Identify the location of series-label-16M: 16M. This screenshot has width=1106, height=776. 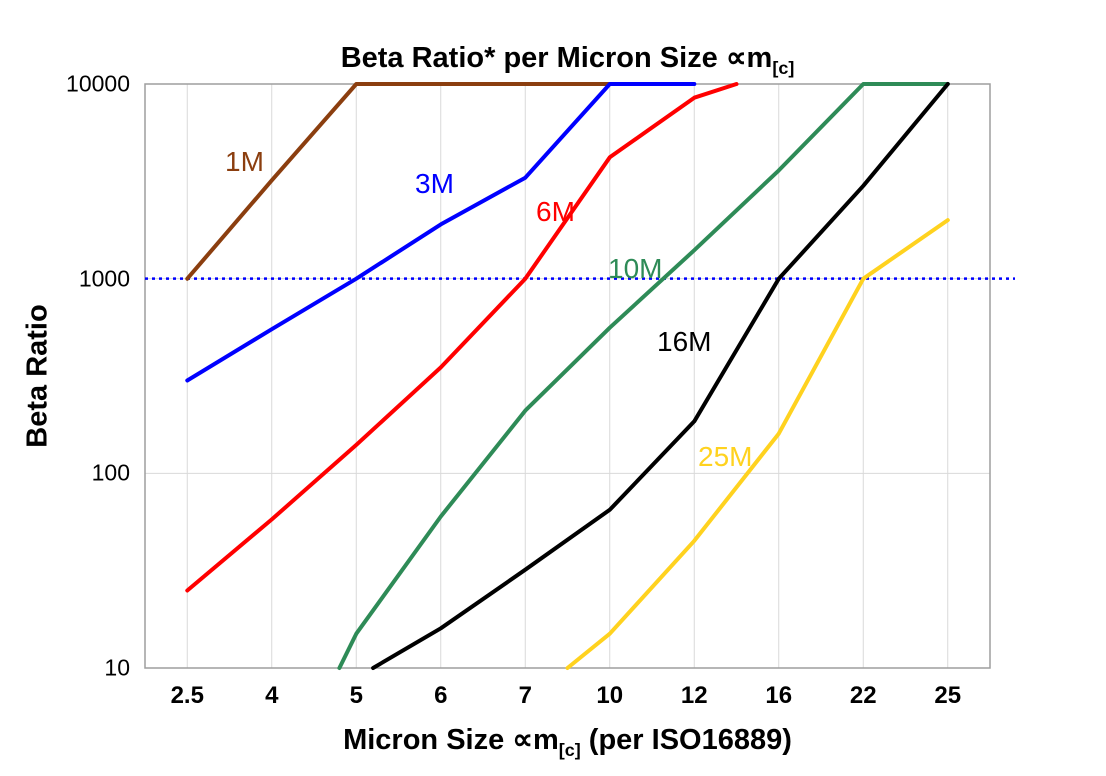
(684, 341).